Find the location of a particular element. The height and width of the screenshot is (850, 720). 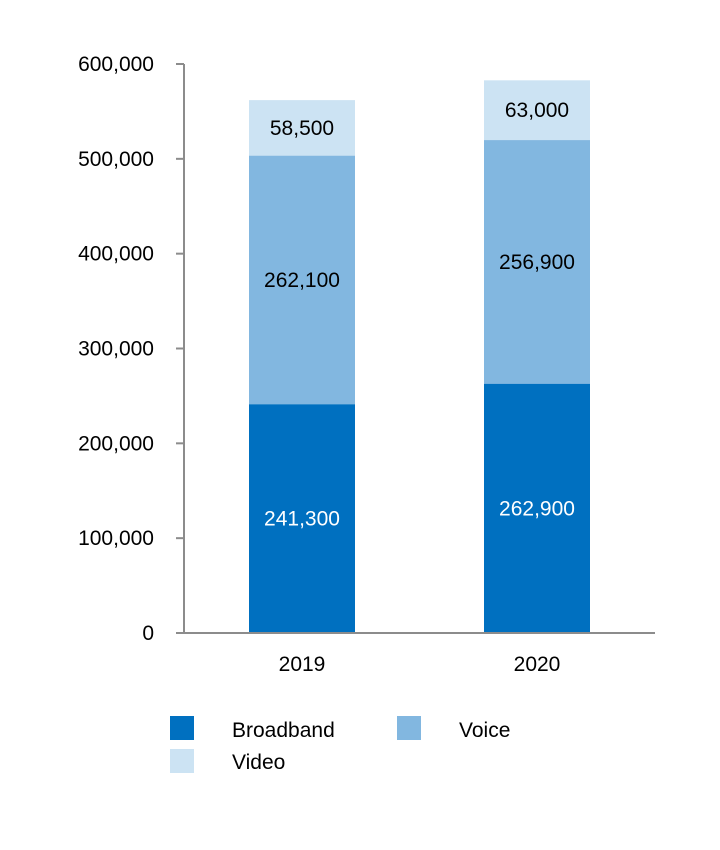

y-tick-label: 300,000 is located at coordinates (116, 349).